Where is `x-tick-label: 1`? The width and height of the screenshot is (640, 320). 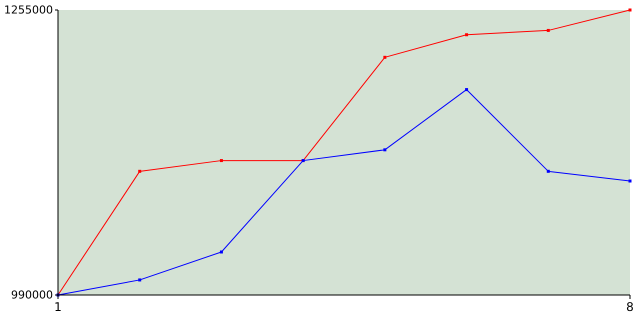
x-tick-label: 1 is located at coordinates (58, 307).